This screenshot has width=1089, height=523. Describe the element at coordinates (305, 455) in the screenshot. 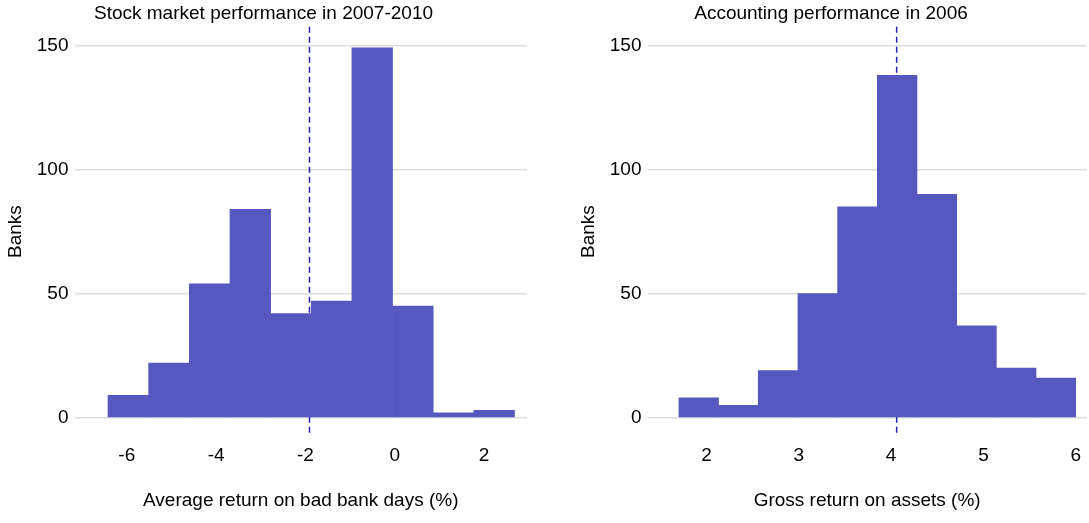

I see `x-tick-label: -2` at that location.